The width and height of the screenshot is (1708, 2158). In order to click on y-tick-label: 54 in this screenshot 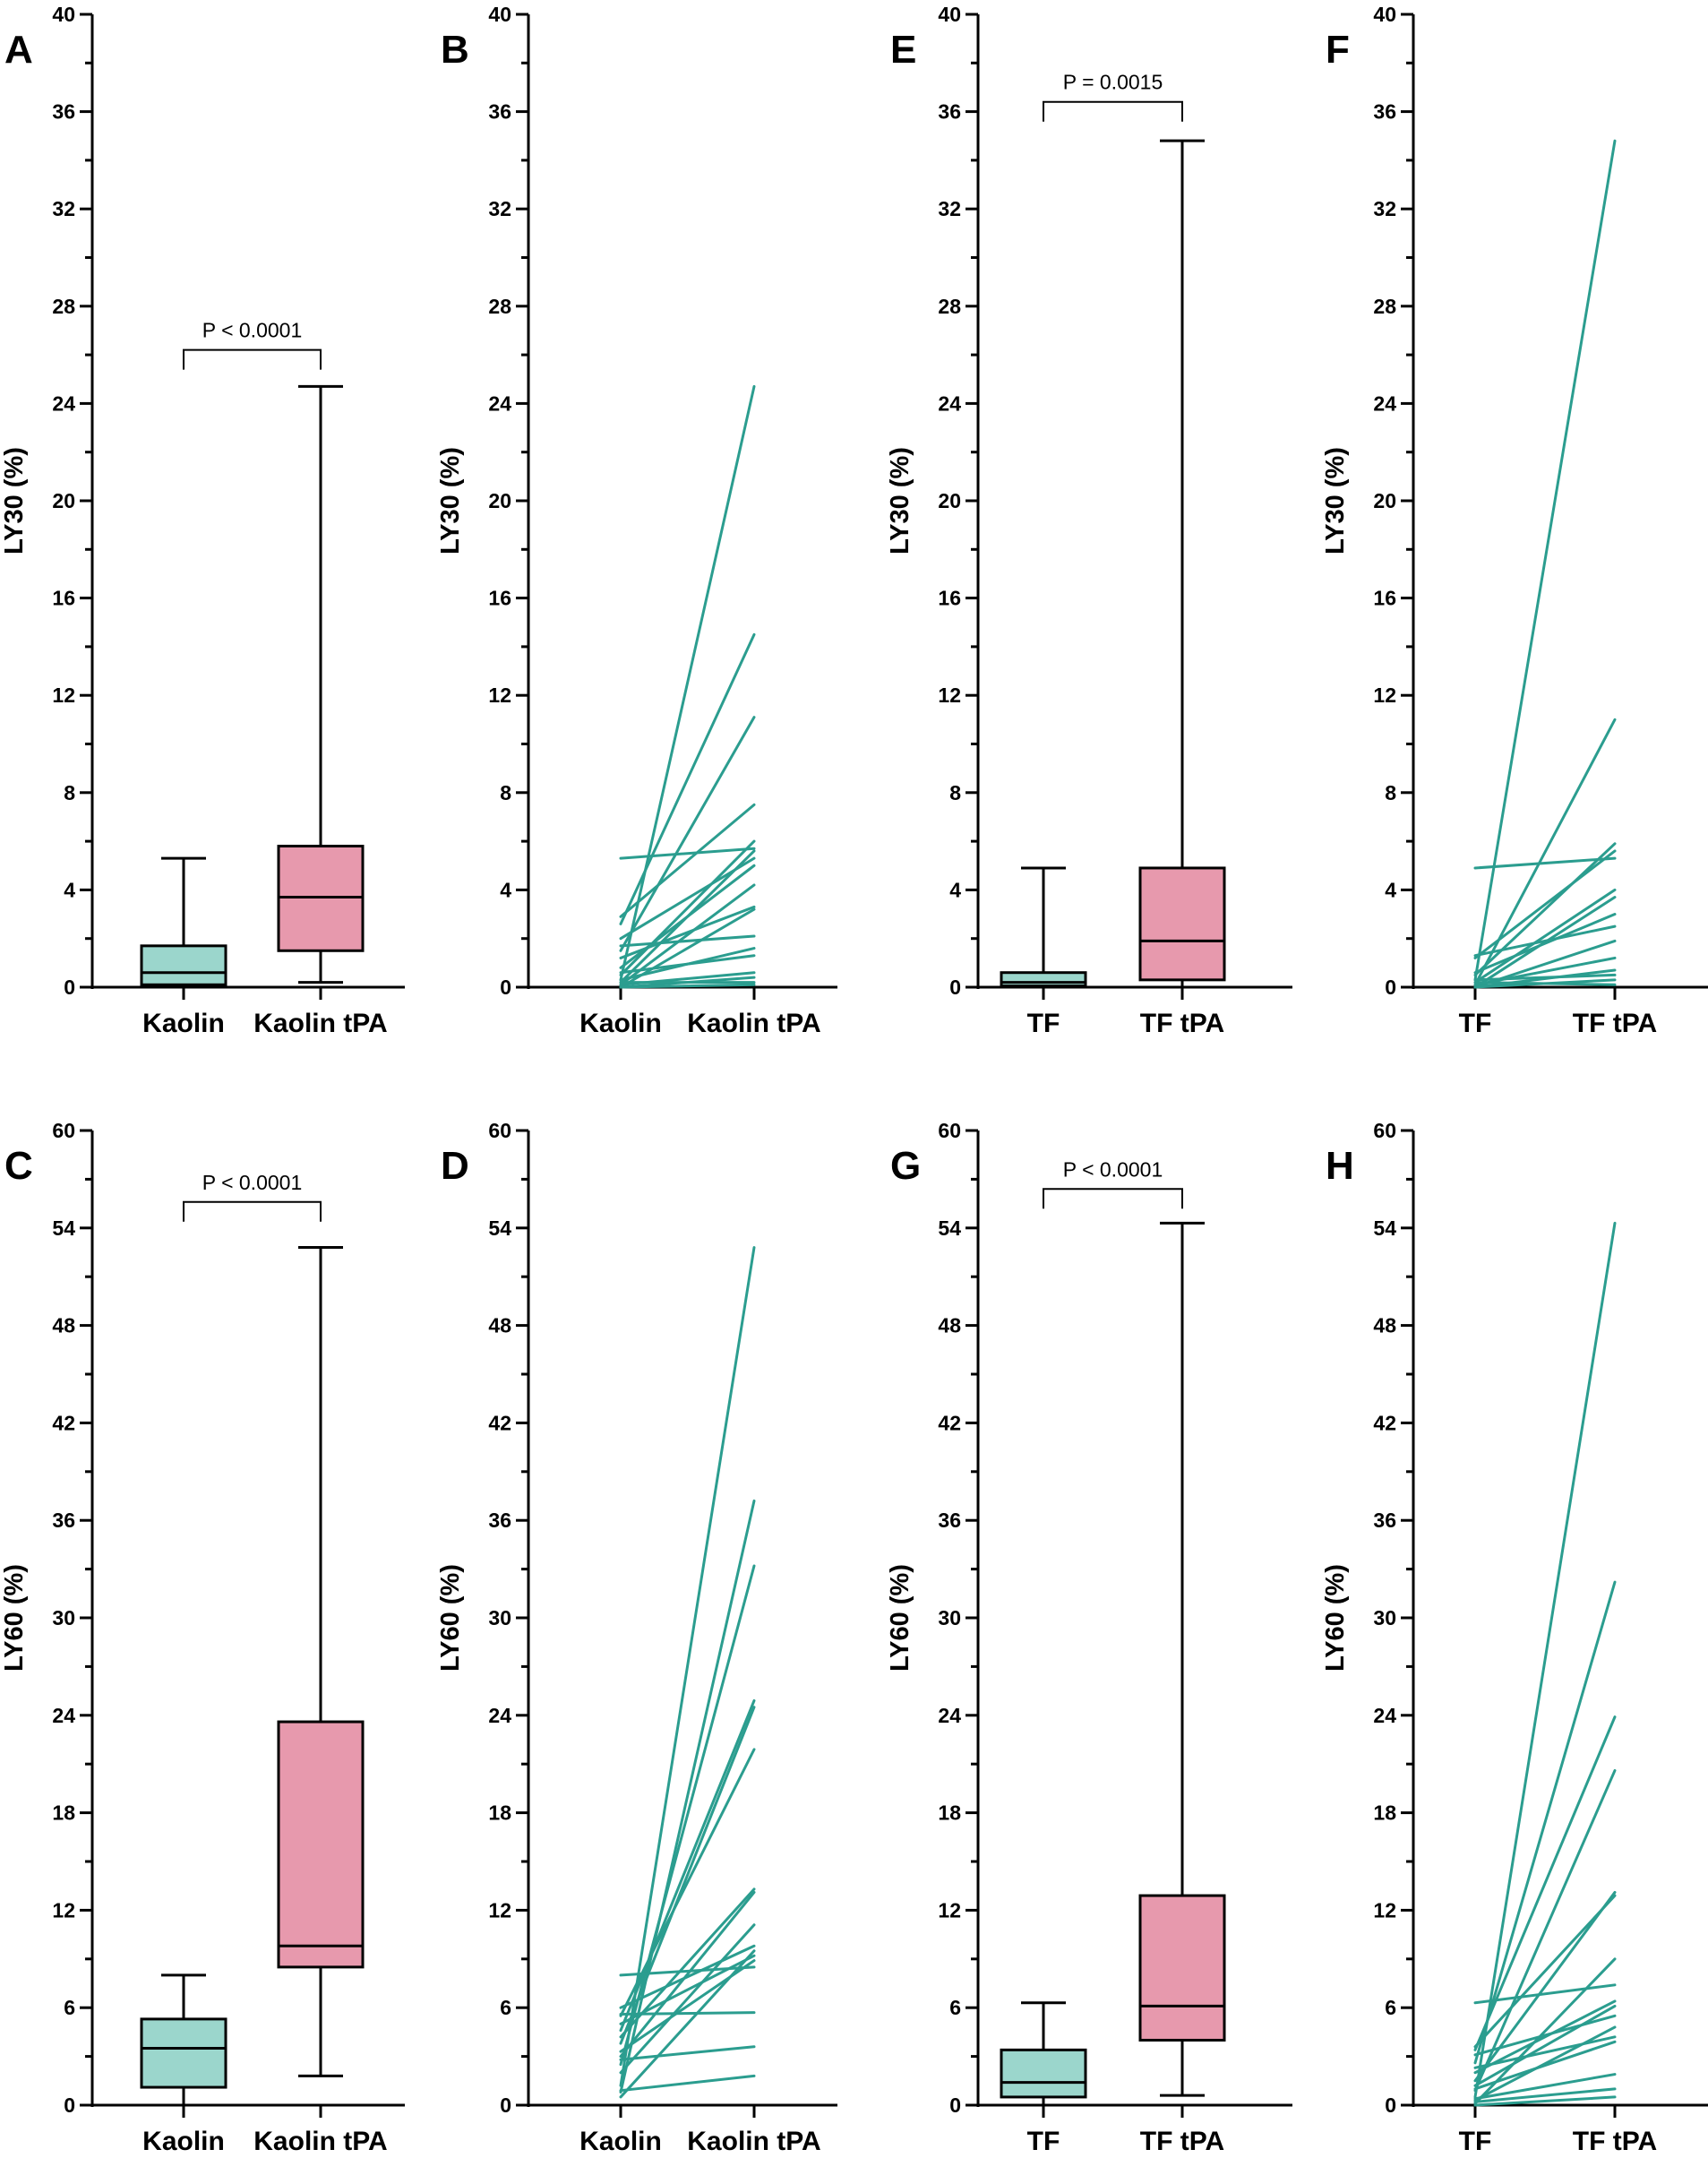, I will do `click(949, 1228)`.